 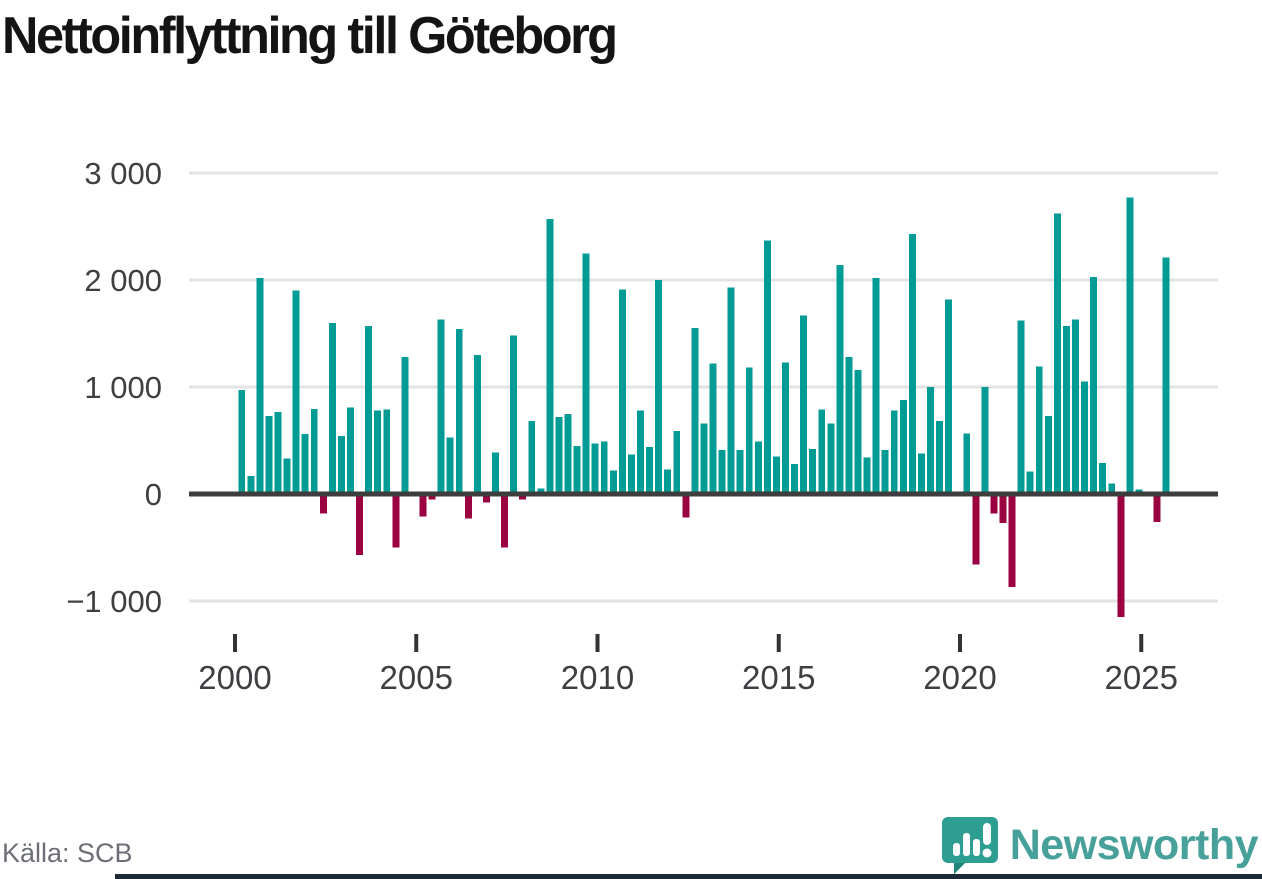 What do you see at coordinates (969, 845) in the screenshot?
I see `newsworthy-logo-icon` at bounding box center [969, 845].